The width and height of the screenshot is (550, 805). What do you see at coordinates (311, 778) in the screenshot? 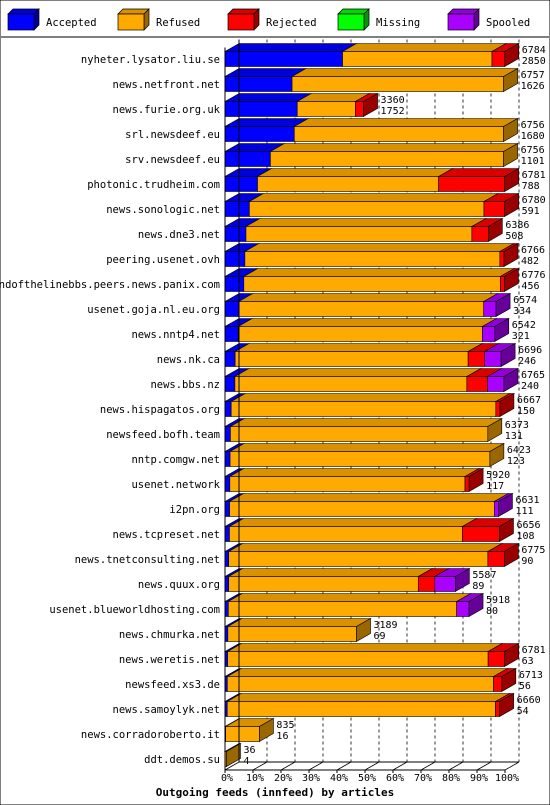
I see `x-tick-label: 30%` at bounding box center [311, 778].